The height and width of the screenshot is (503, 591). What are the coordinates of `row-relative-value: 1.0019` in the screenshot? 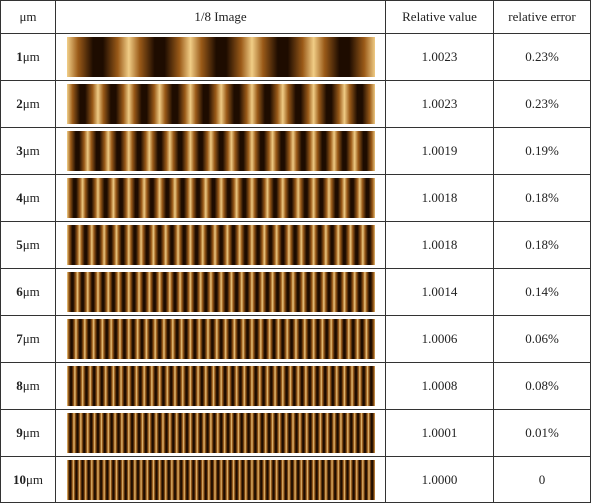 It's located at (439, 151).